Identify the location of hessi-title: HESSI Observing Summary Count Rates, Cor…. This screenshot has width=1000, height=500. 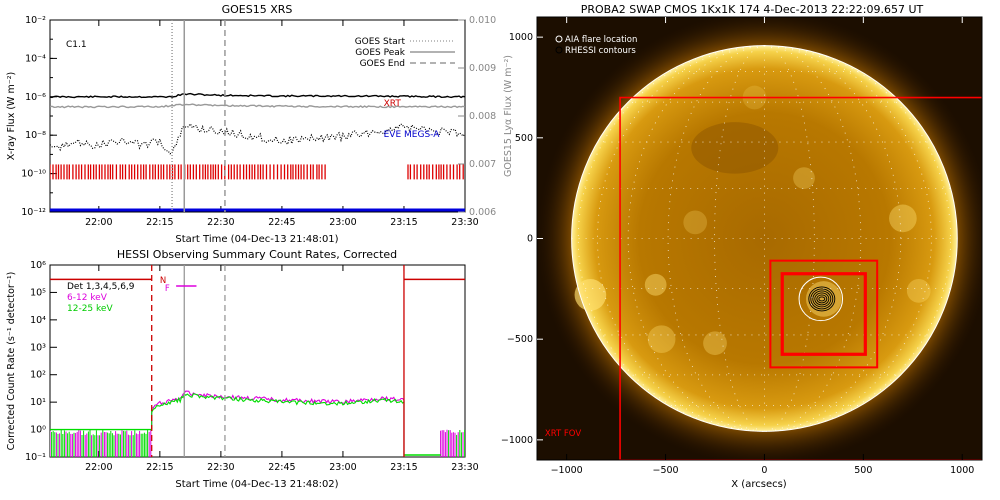
(257, 254).